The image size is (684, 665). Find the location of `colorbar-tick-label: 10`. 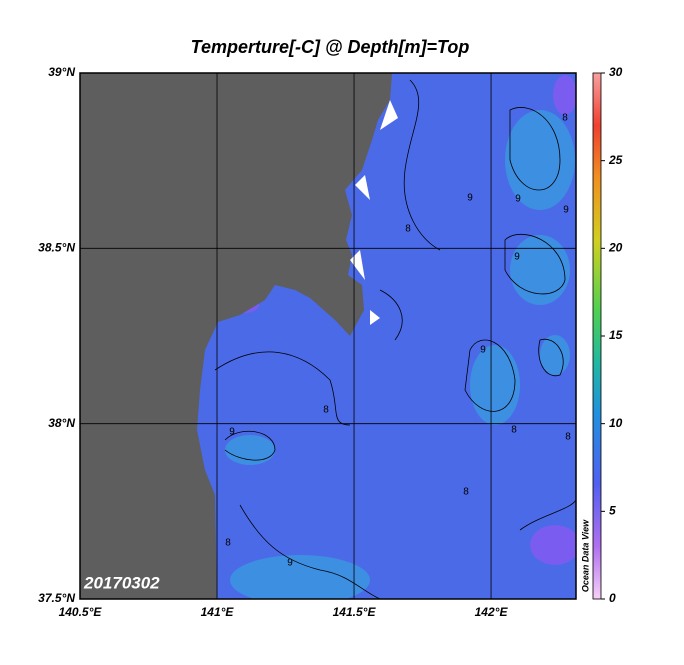

colorbar-tick-label: 10 is located at coordinates (616, 423).